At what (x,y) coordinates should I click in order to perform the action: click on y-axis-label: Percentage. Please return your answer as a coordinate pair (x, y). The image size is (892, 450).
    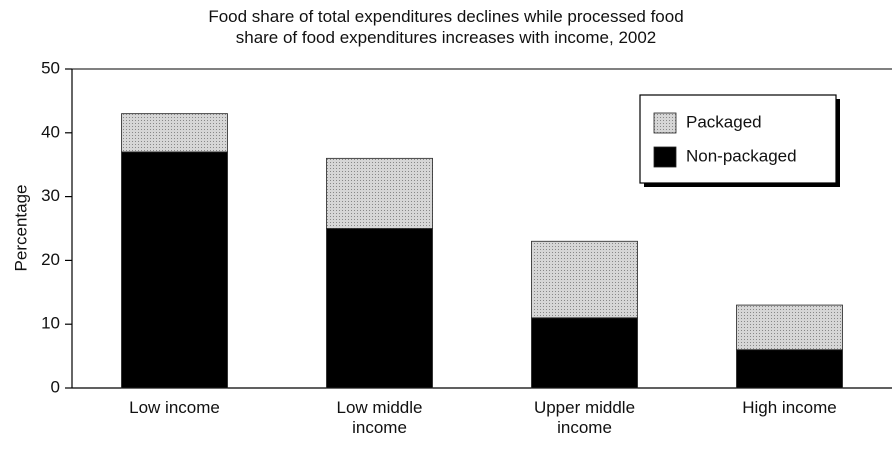
    Looking at the image, I should click on (20, 228).